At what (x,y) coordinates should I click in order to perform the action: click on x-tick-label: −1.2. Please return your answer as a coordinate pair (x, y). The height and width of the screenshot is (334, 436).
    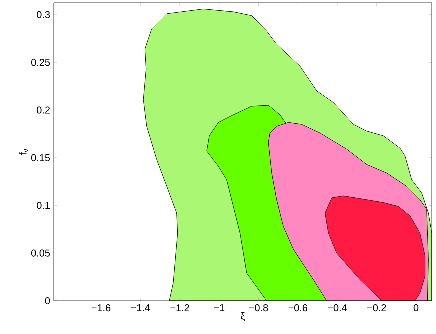
    Looking at the image, I should click on (180, 308).